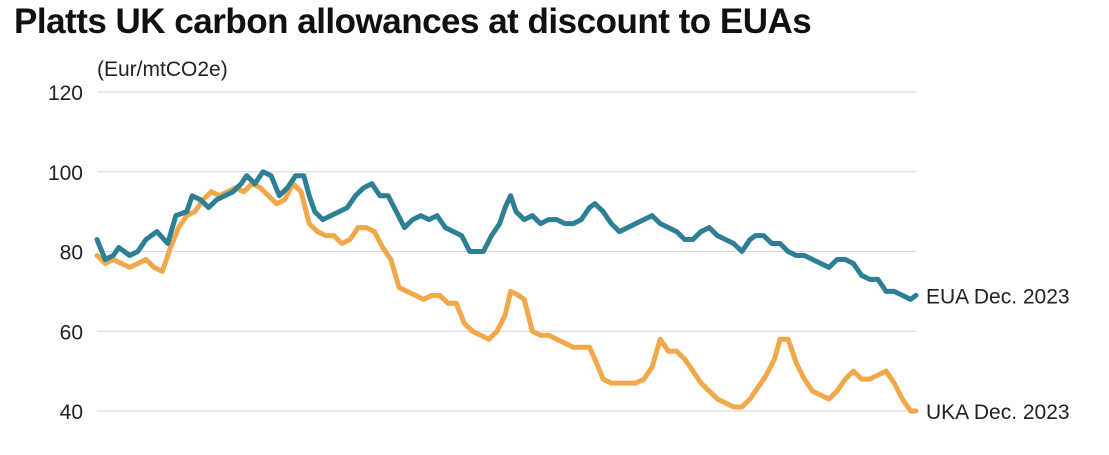 This screenshot has width=1109, height=455. What do you see at coordinates (998, 296) in the screenshot?
I see `series-label-eua: EUA Dec. 2023` at bounding box center [998, 296].